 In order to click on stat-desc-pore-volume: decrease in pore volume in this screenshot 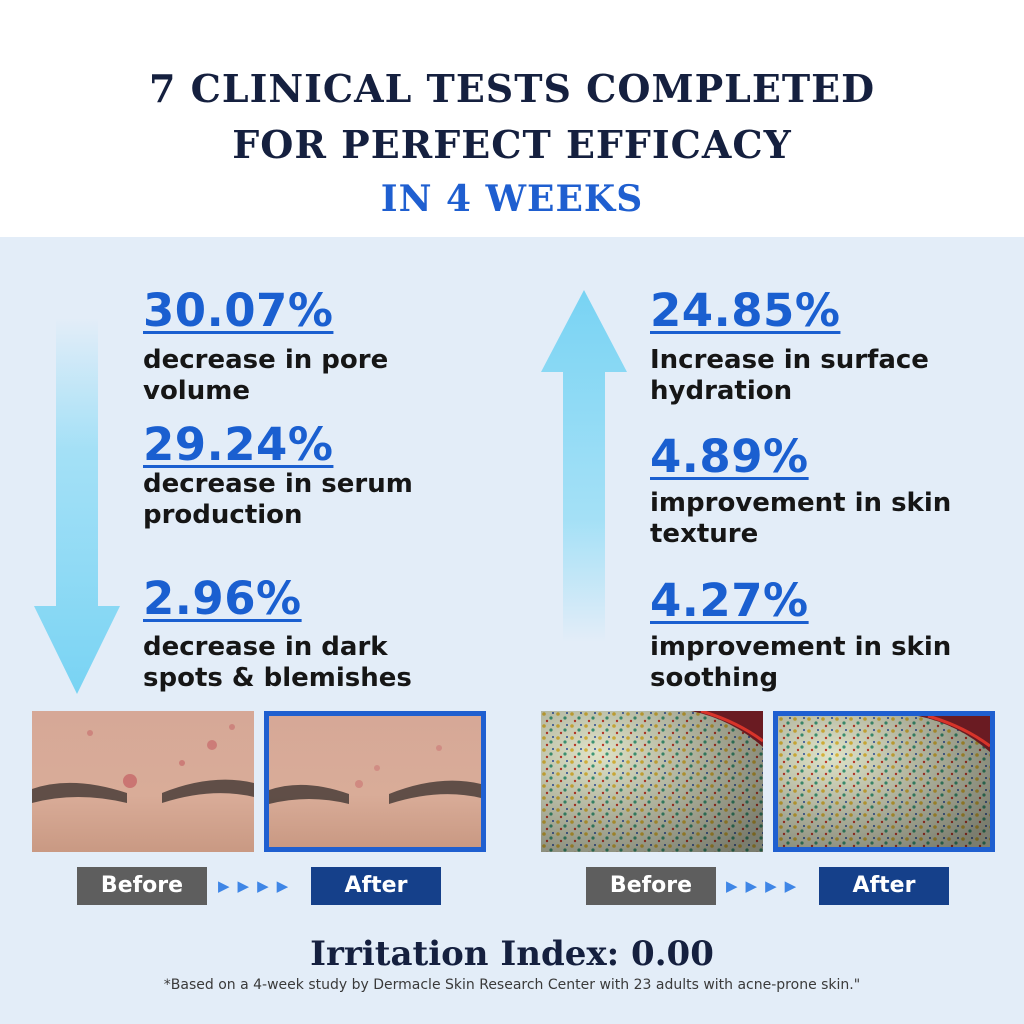, I will do `click(266, 375)`.